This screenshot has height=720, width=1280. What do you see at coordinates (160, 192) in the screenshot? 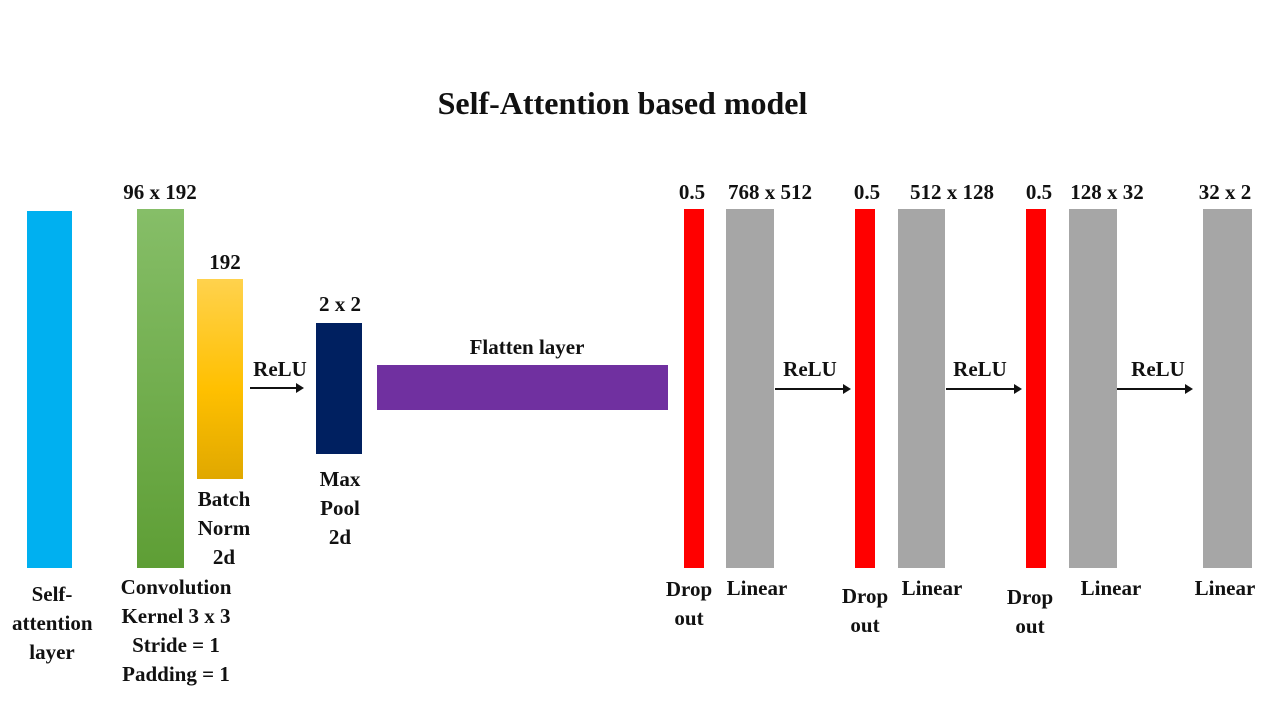
I see `conv-dims-label: 96 x 192` at bounding box center [160, 192].